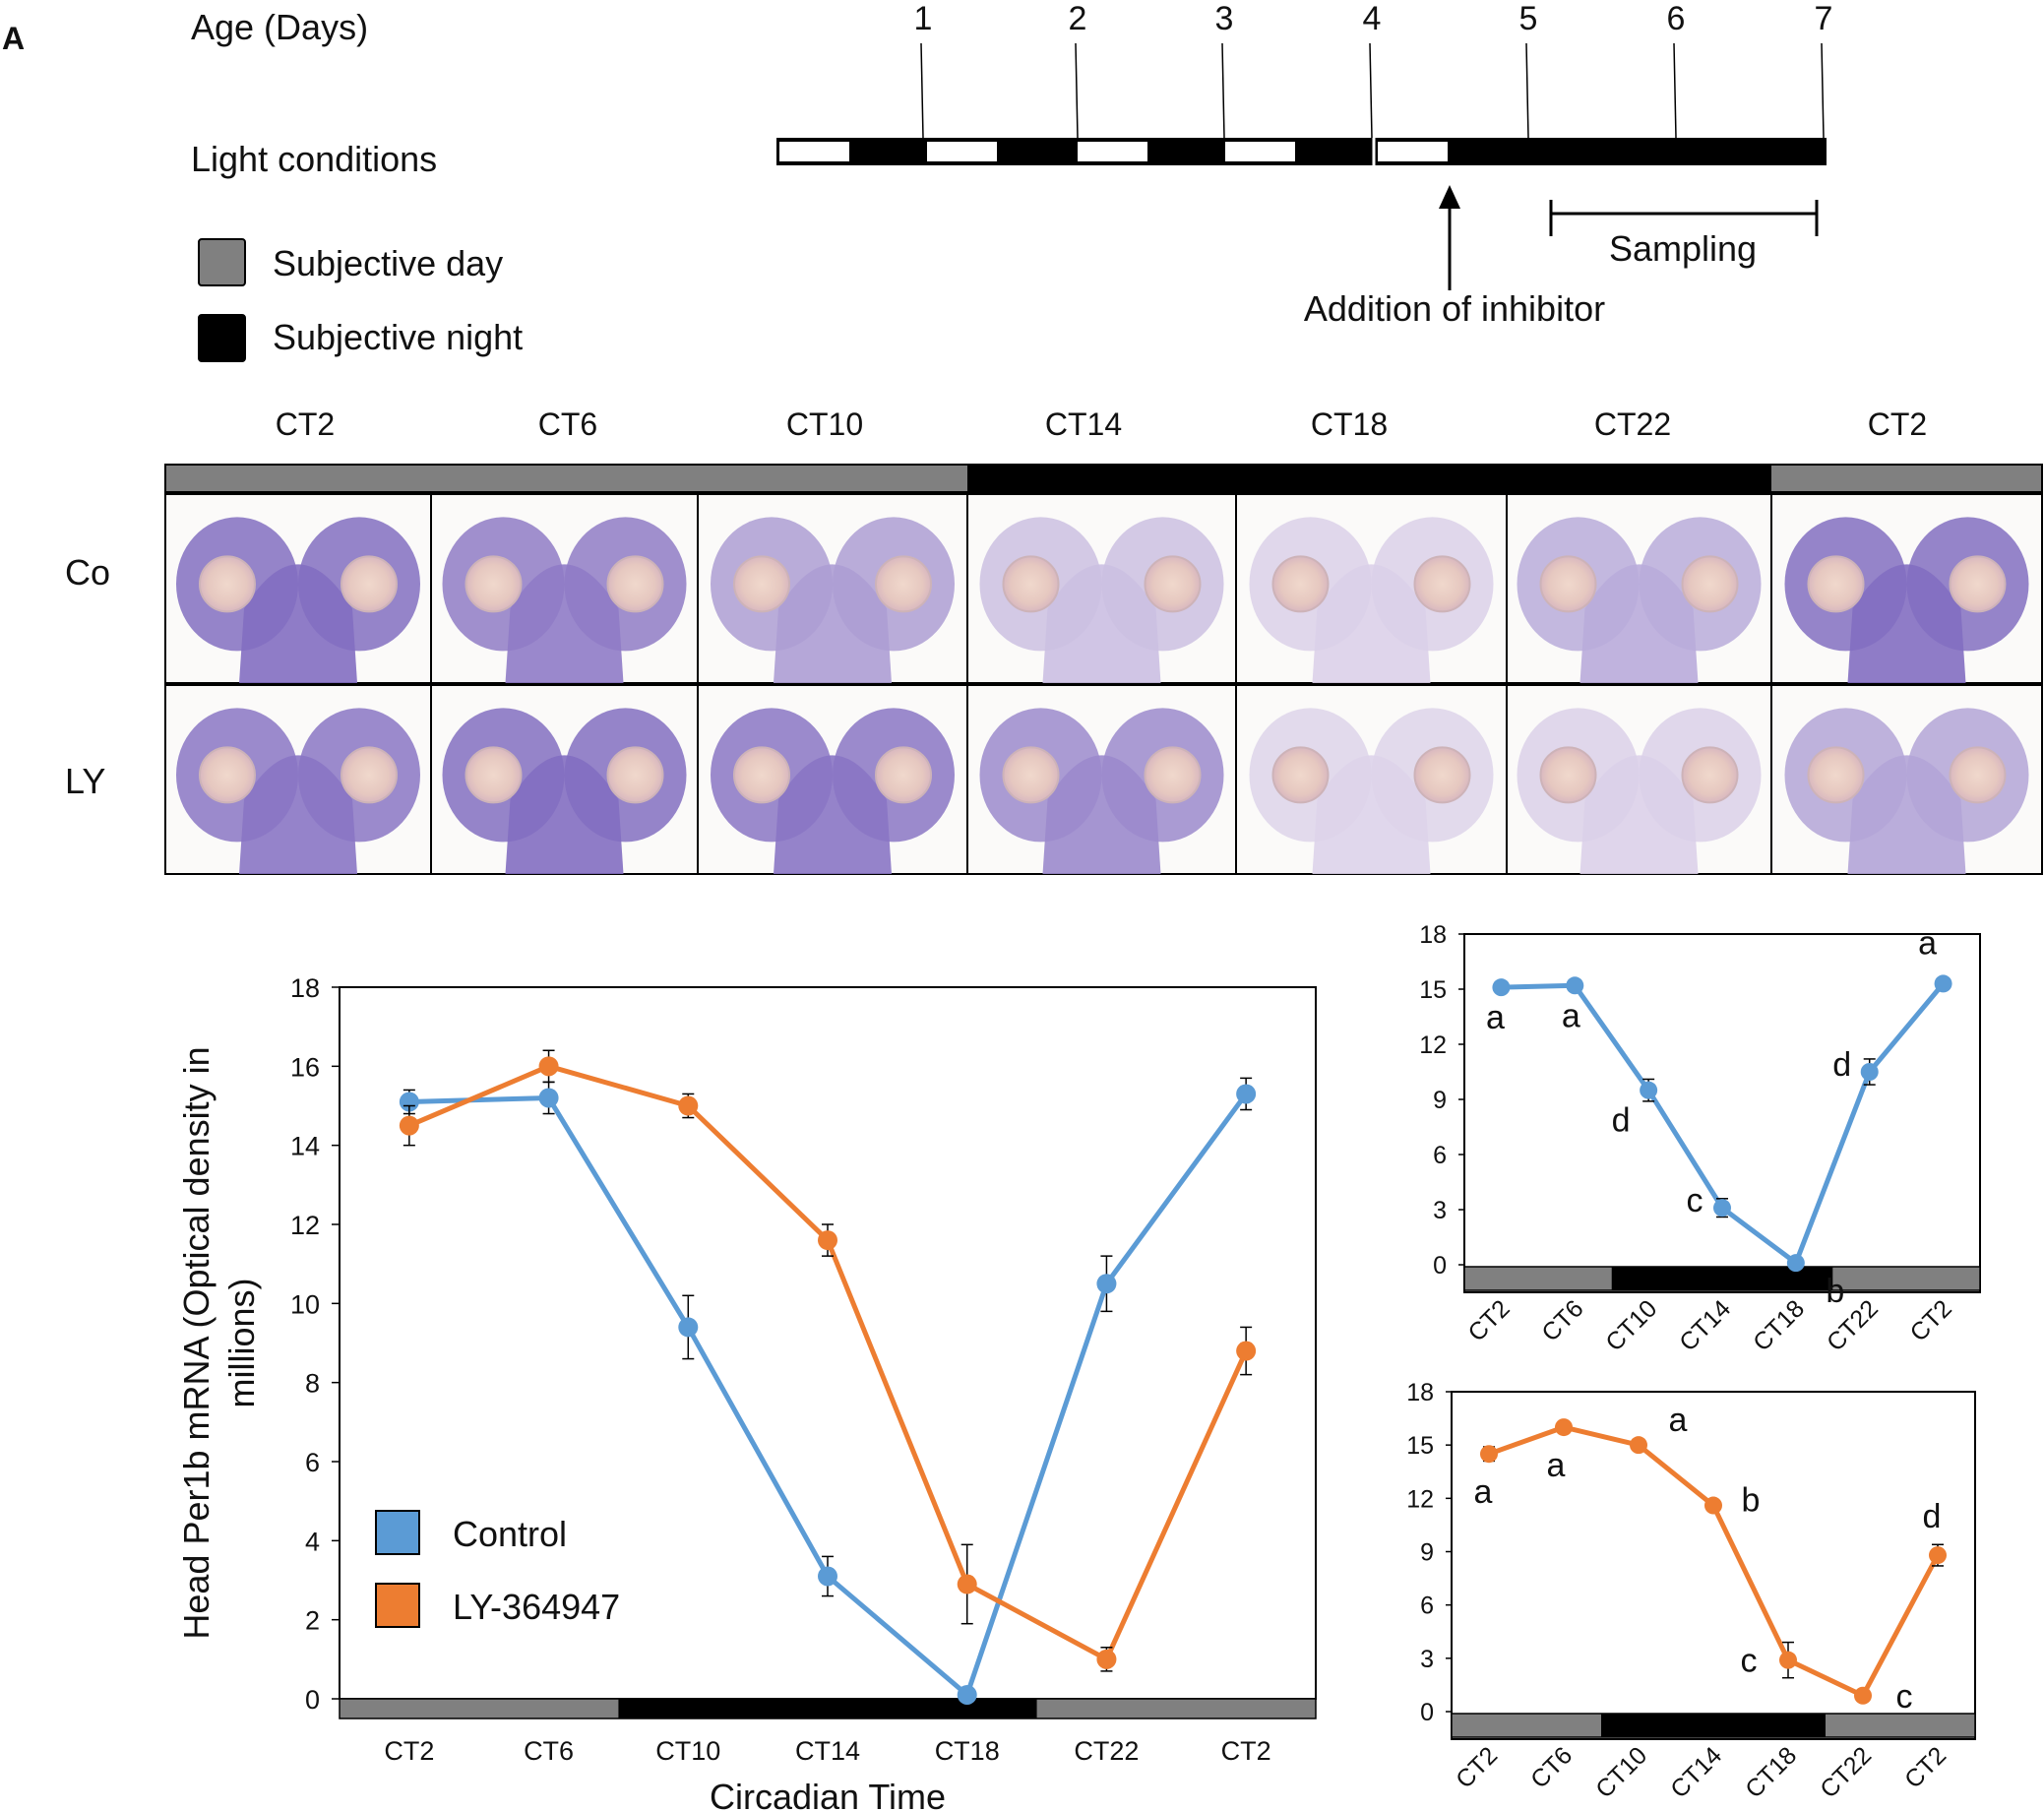 The width and height of the screenshot is (2044, 1812). I want to click on timepoint-label: CT6, so click(567, 424).